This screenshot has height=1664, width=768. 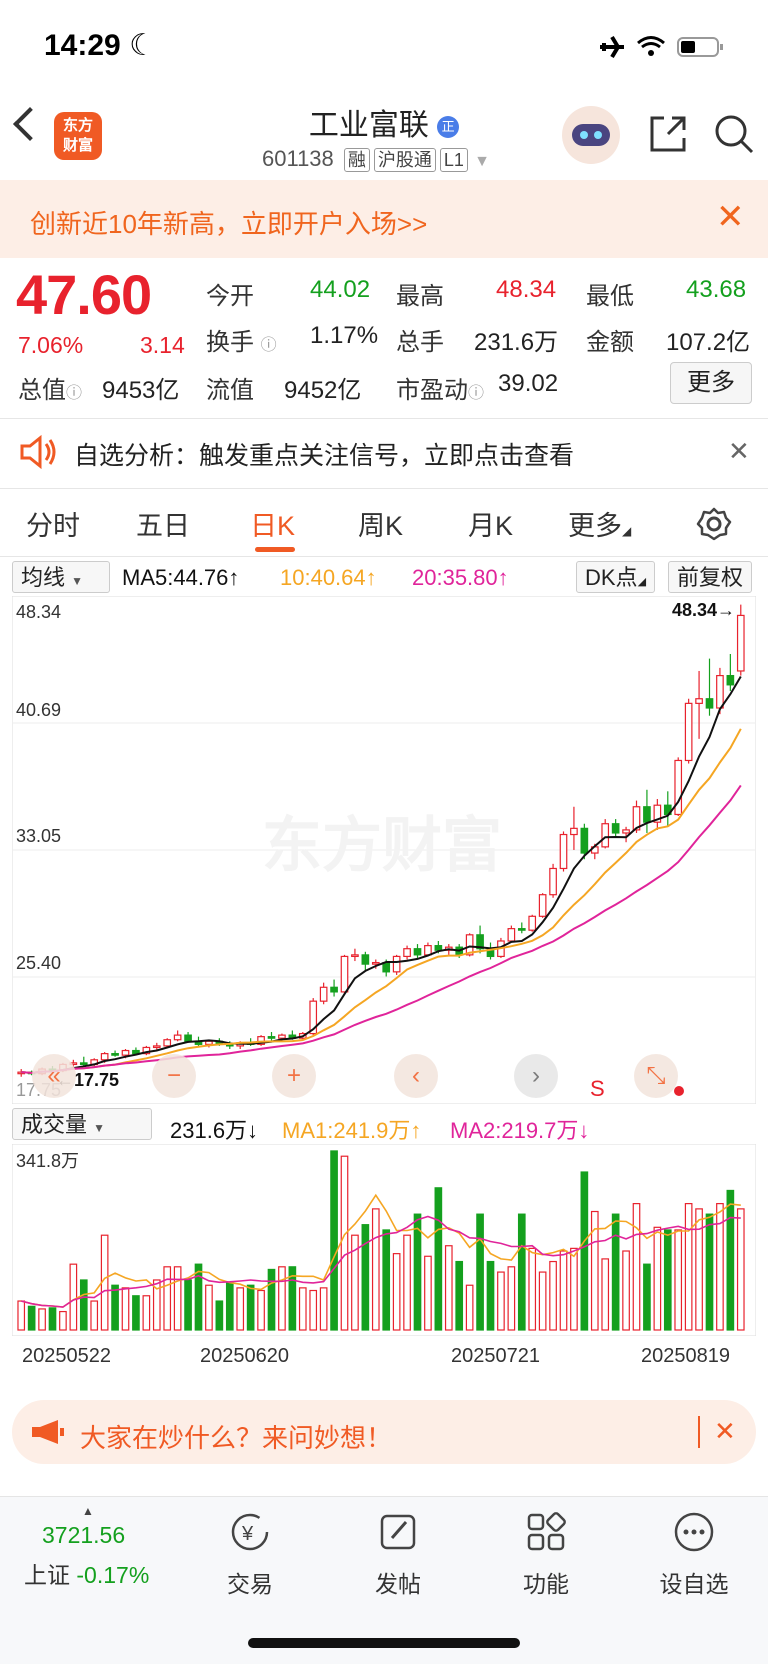 I want to click on zoom-out-icon: −, so click(x=174, y=1076).